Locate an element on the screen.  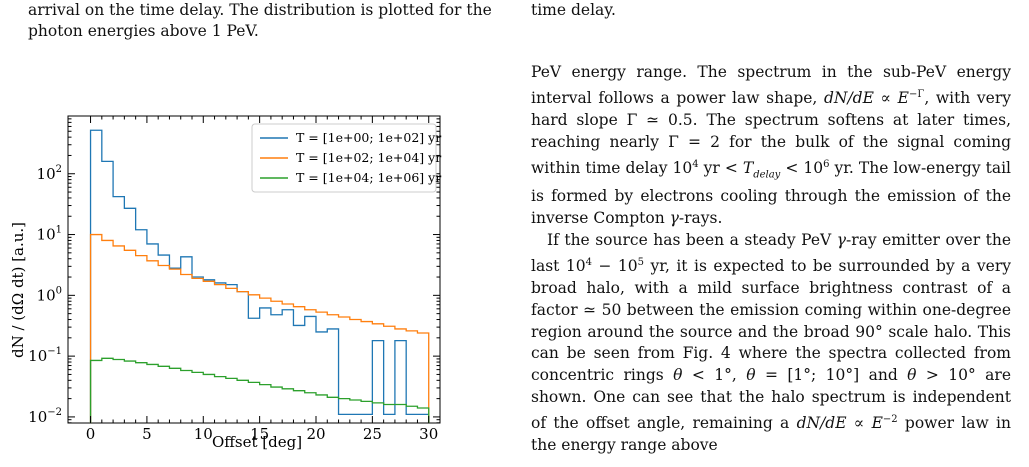
legend-box is located at coordinates (344, 158).